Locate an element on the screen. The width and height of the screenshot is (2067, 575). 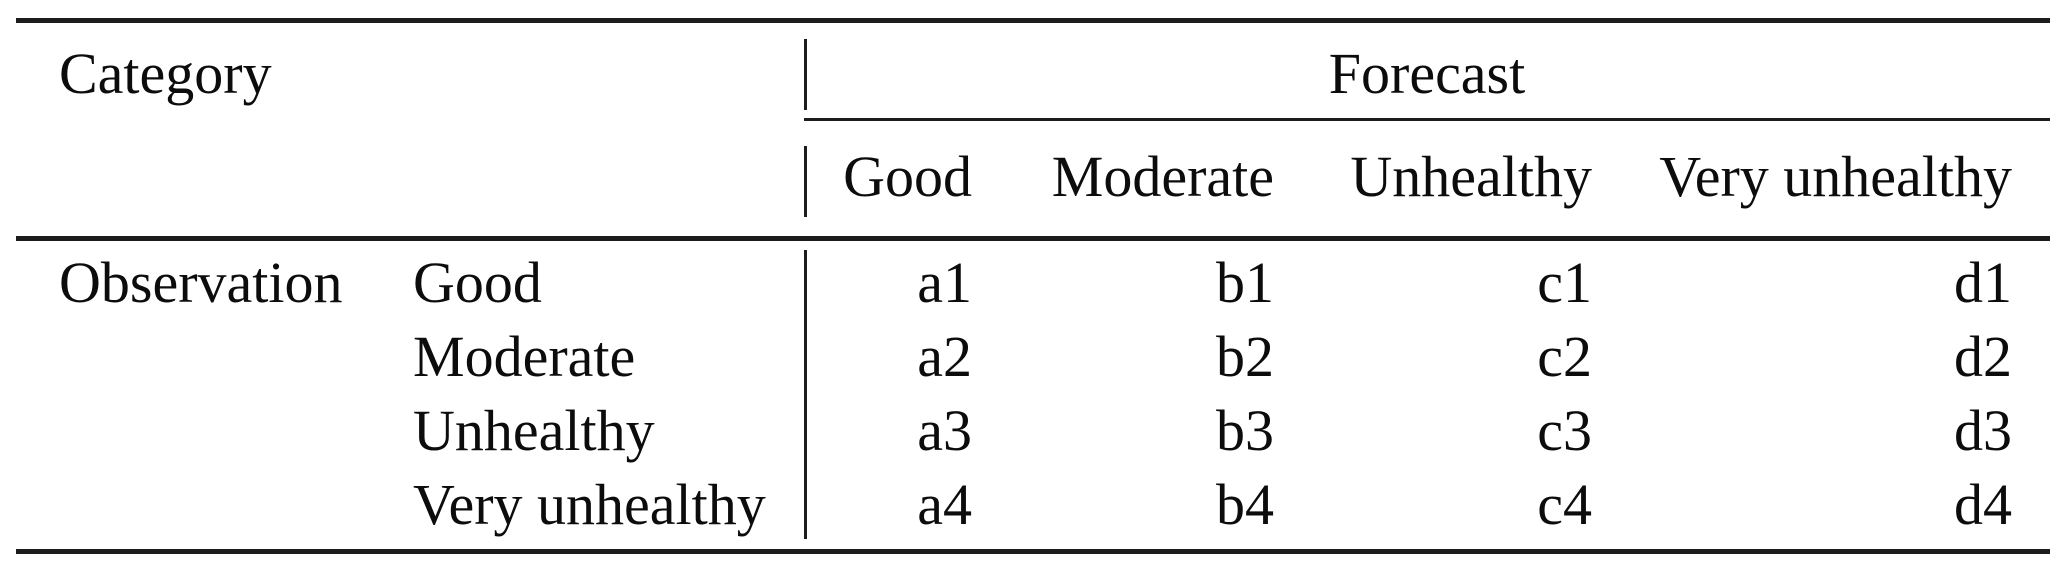
row-group-header-observation: Observation is located at coordinates (201, 282).